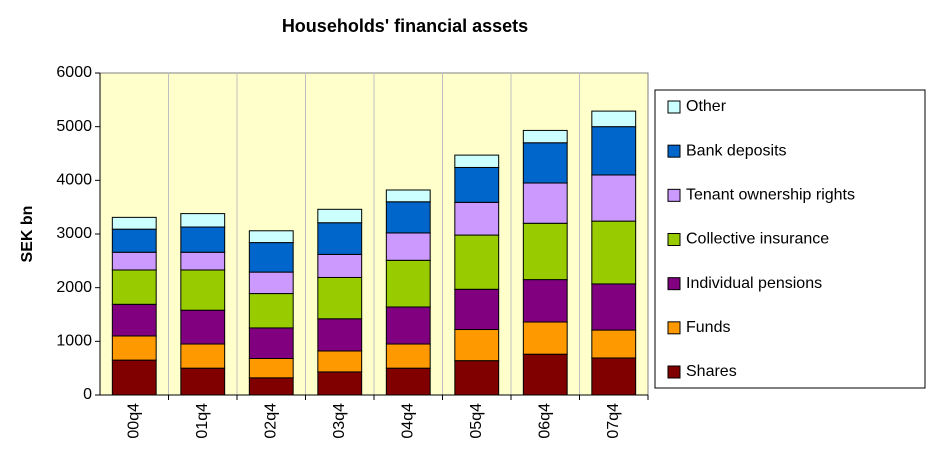 This screenshot has height=452, width=929. What do you see at coordinates (270, 421) in the screenshot?
I see `x-tick-label: 02q4` at bounding box center [270, 421].